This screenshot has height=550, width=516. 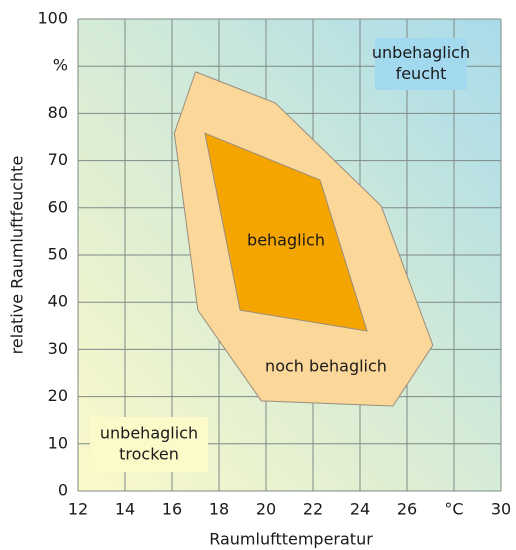 I want to click on x-tick-label: 24, so click(x=360, y=509).